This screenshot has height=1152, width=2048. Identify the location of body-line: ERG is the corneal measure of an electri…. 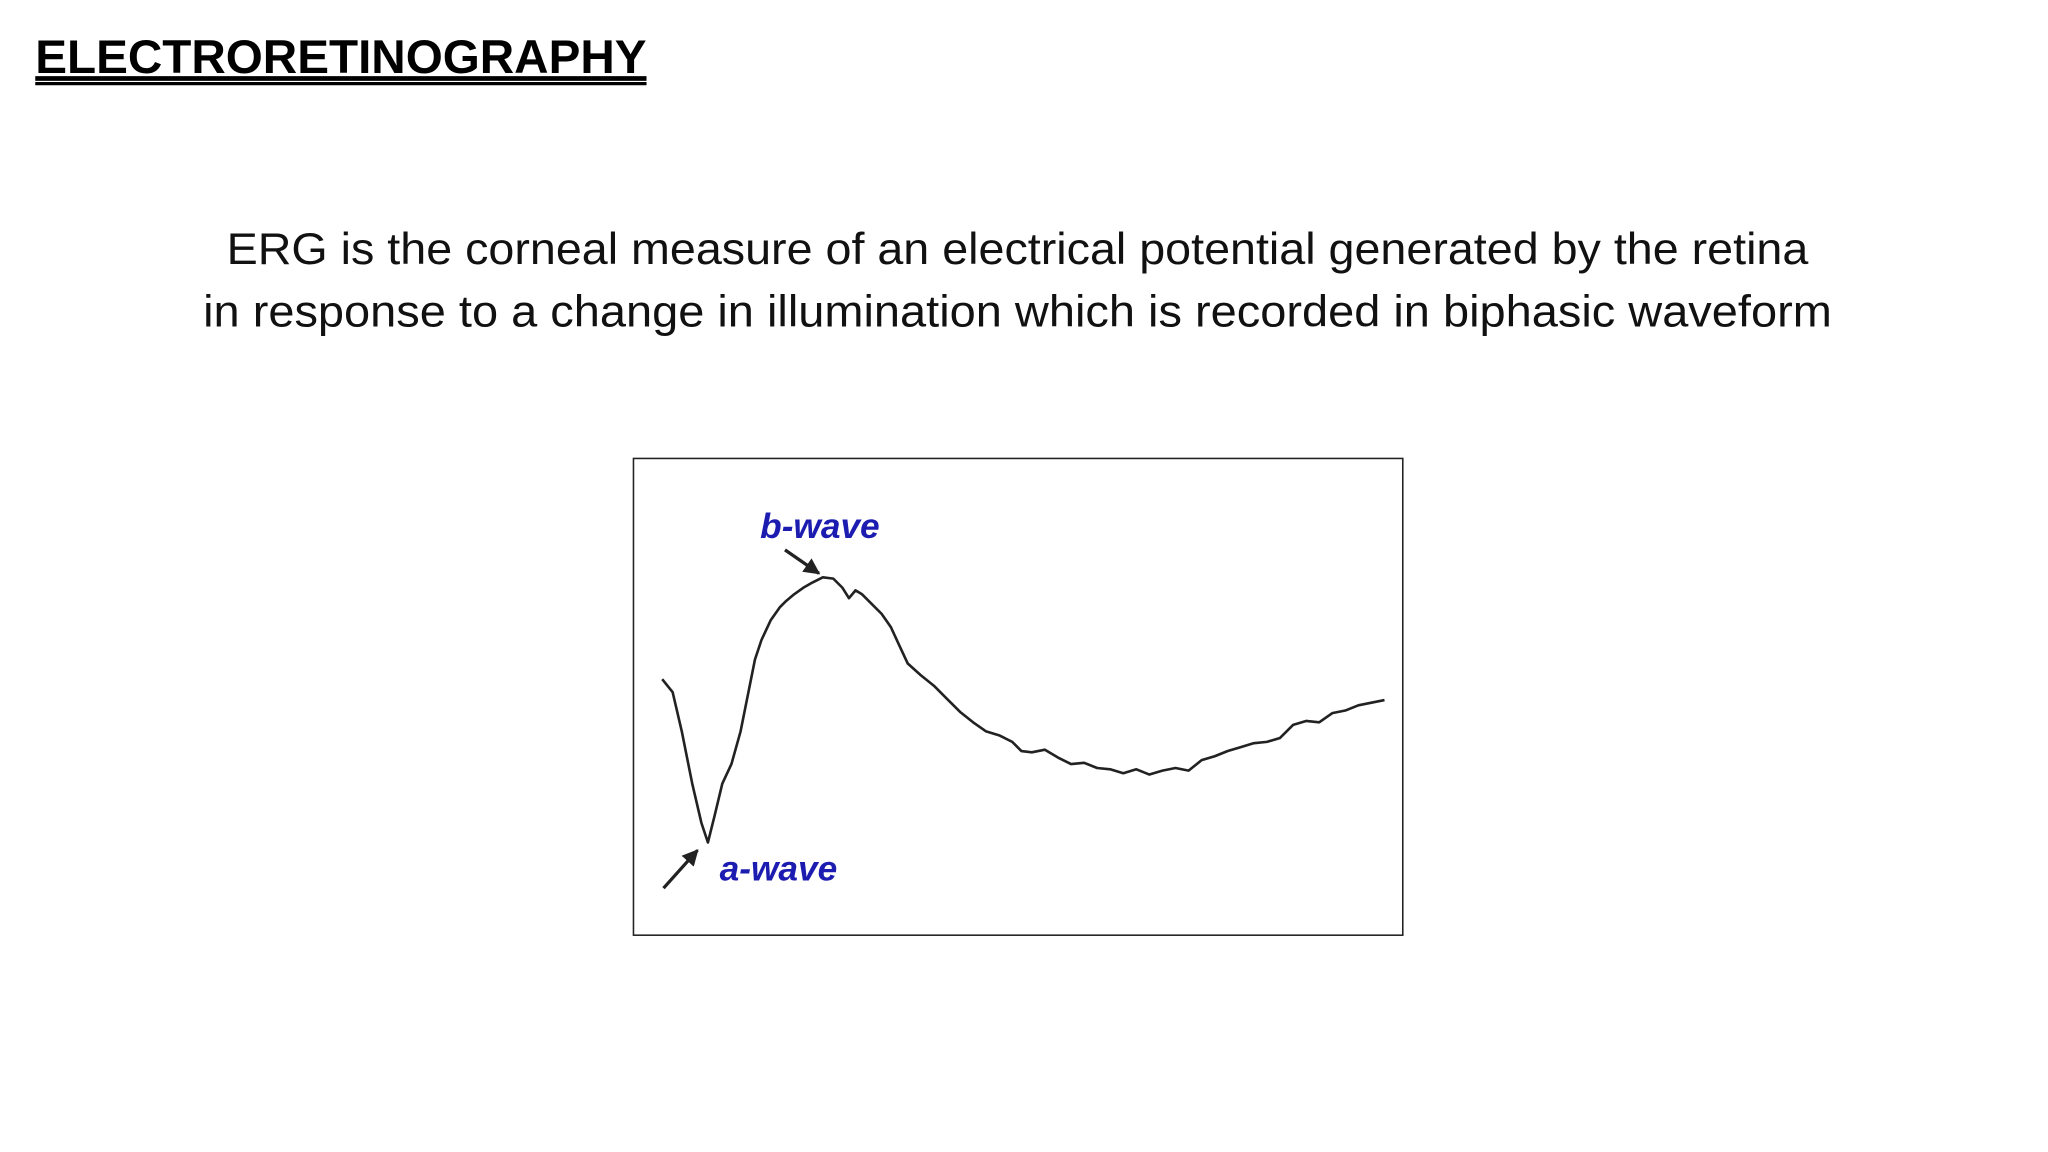
(1018, 249).